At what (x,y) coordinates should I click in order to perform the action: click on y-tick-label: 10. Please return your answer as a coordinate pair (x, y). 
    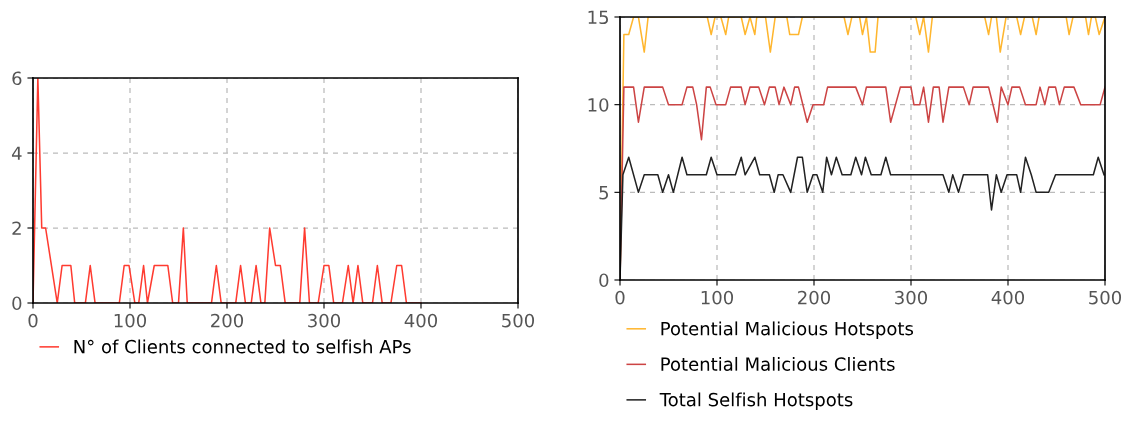
    Looking at the image, I should click on (598, 105).